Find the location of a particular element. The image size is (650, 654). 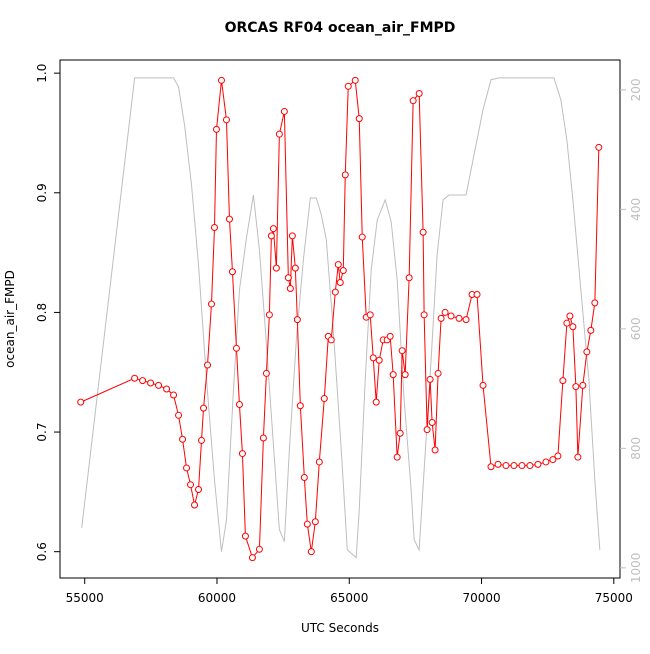

x-tick-label: 75000 is located at coordinates (614, 598).